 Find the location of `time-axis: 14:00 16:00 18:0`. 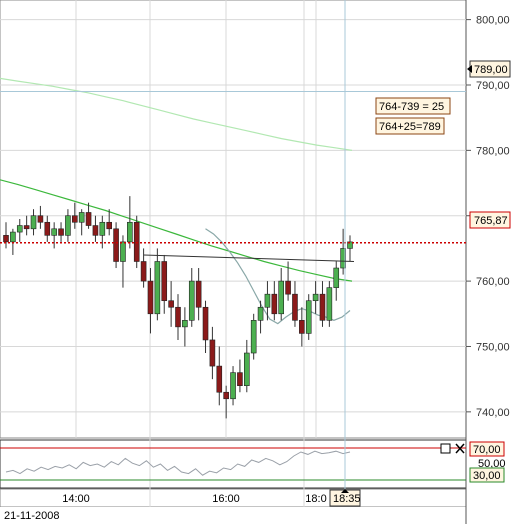

time-axis: 14:00 16:00 18:0 is located at coordinates (194, 499).